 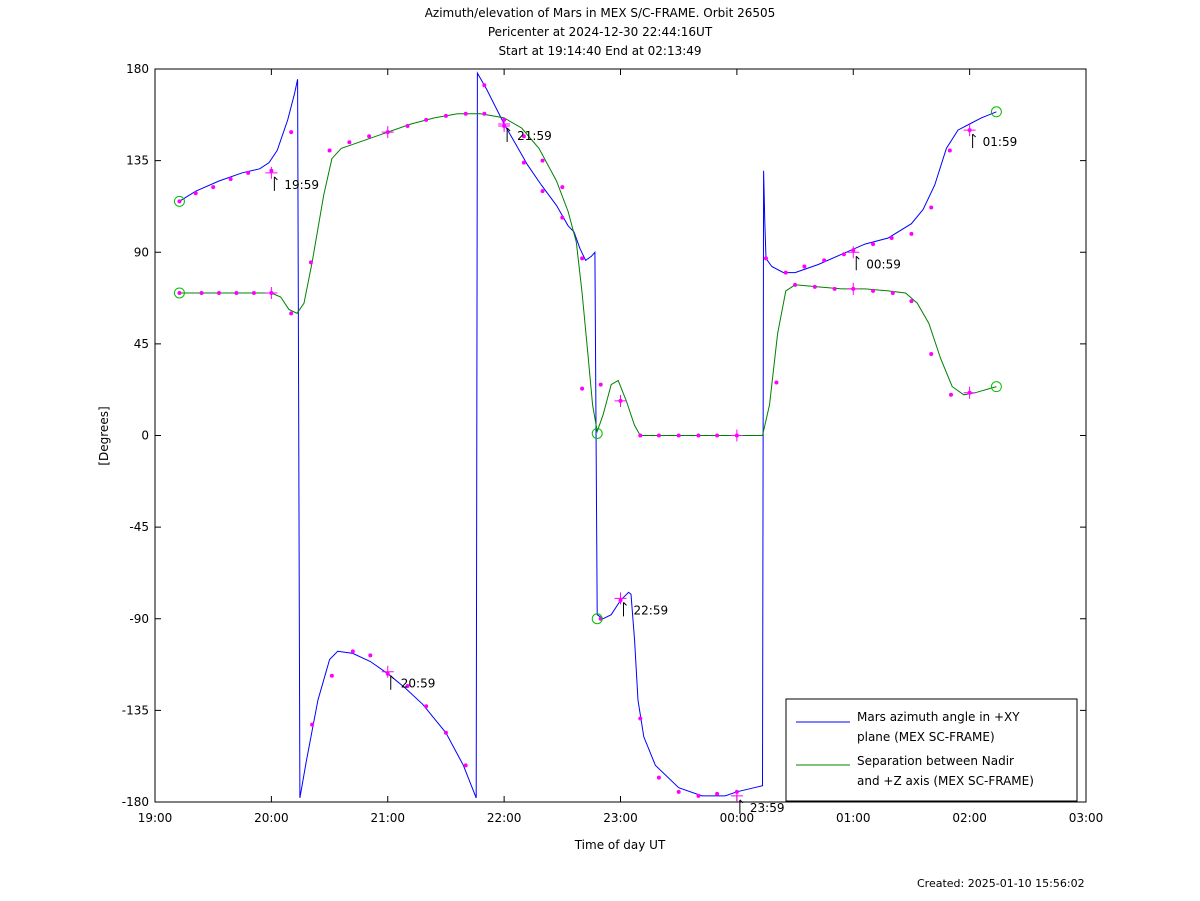 I want to click on x-tick-label: 00:00, so click(x=737, y=818).